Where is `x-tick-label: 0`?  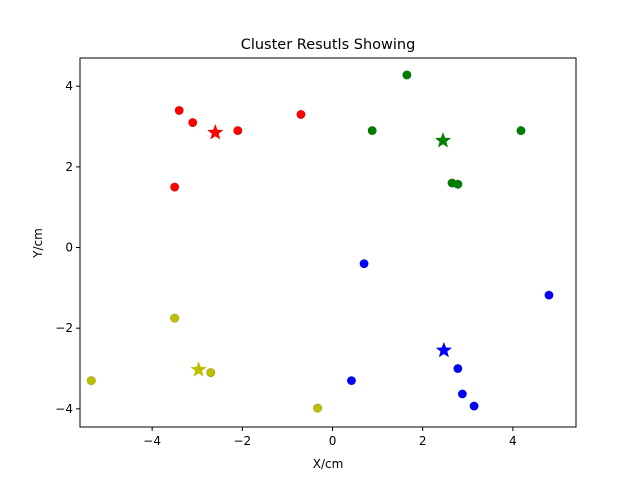
x-tick-label: 0 is located at coordinates (333, 441).